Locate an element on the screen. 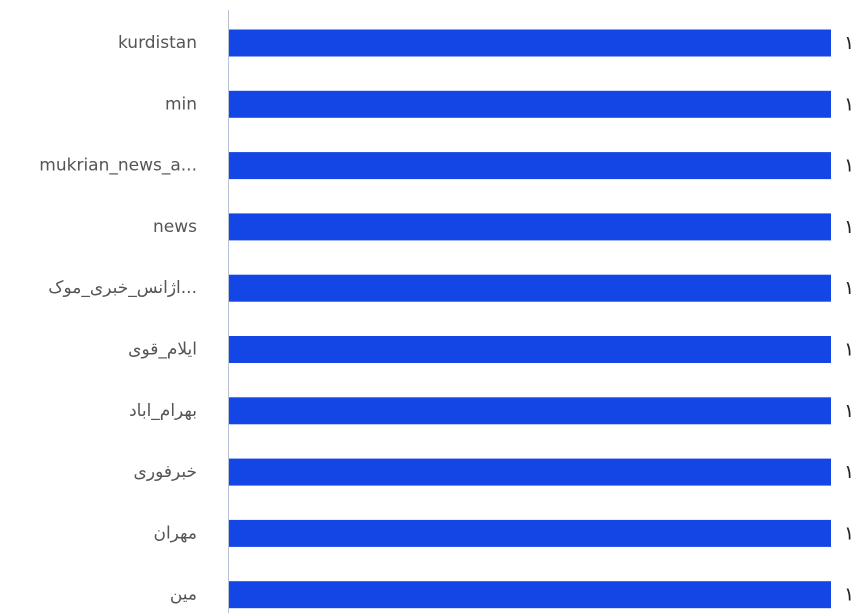 Image resolution: width=853 pixels, height=613 pixels. category-label: news is located at coordinates (175, 227).